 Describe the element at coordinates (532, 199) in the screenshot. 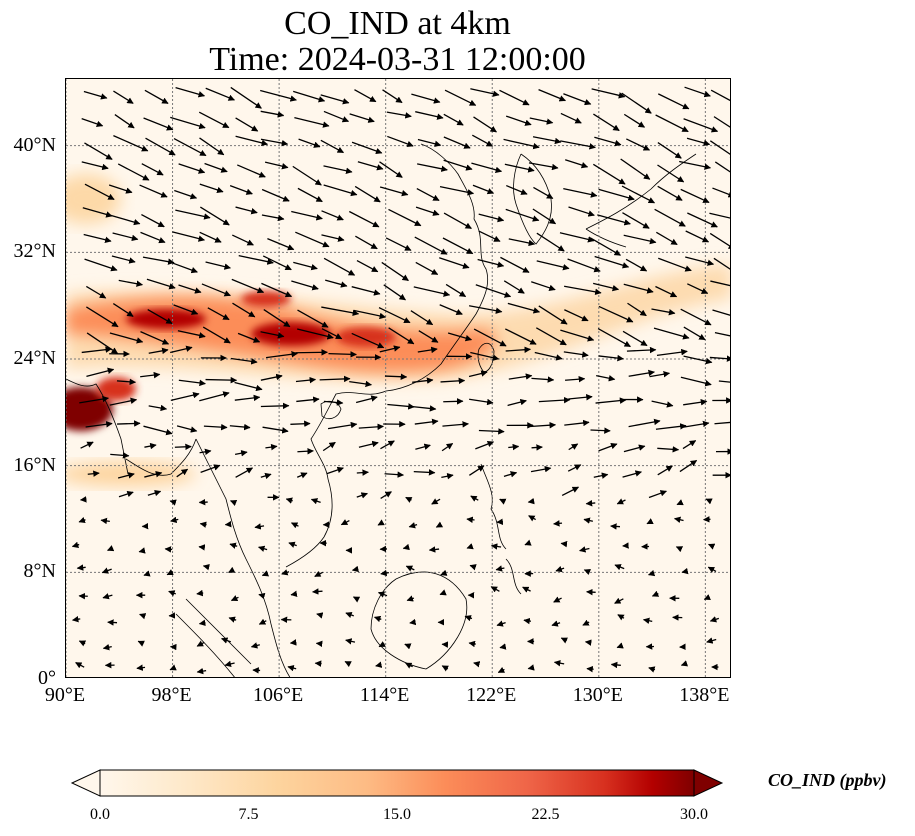

I see `coastline-korea` at that location.